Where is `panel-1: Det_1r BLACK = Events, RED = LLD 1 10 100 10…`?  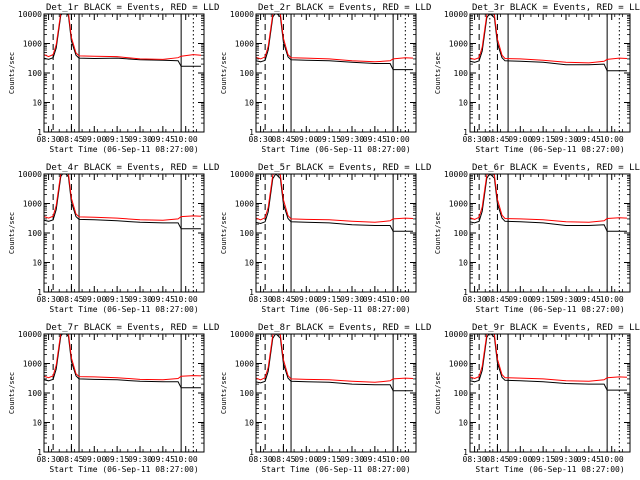 panel-1: Det_1r BLACK = Events, RED = LLD 1 10 100 10… is located at coordinates (113, 78).